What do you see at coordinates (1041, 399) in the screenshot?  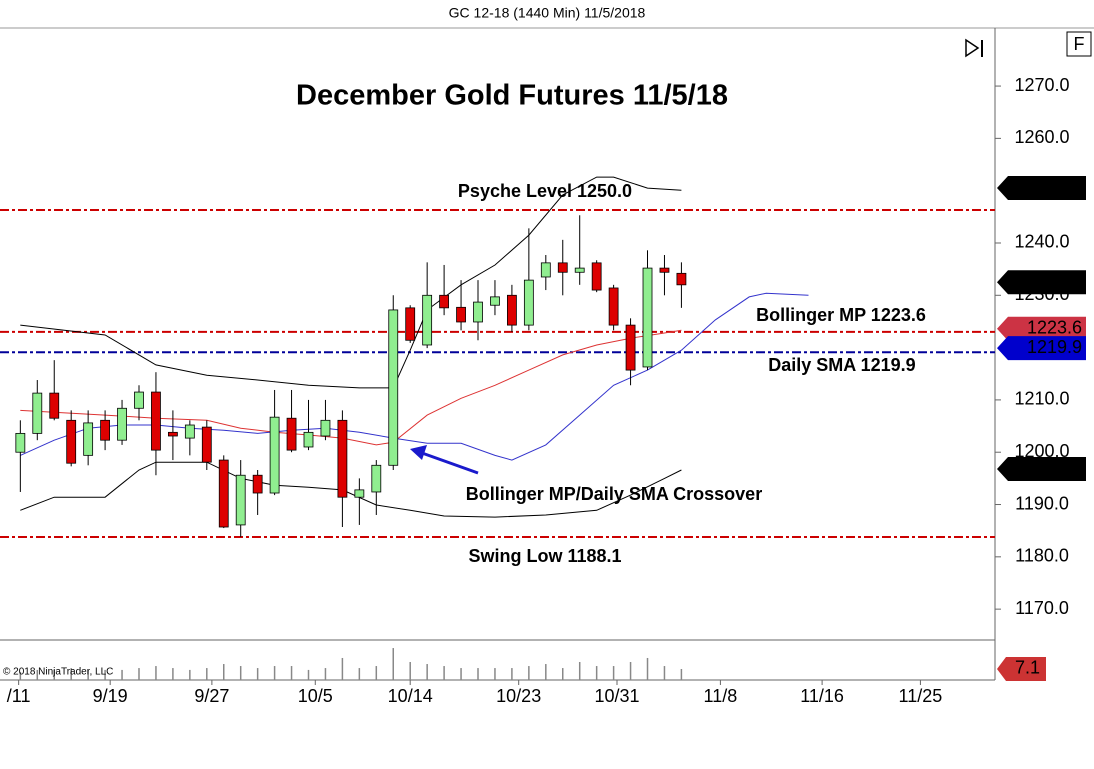 I see `y-tick-label: 1210.0` at bounding box center [1041, 399].